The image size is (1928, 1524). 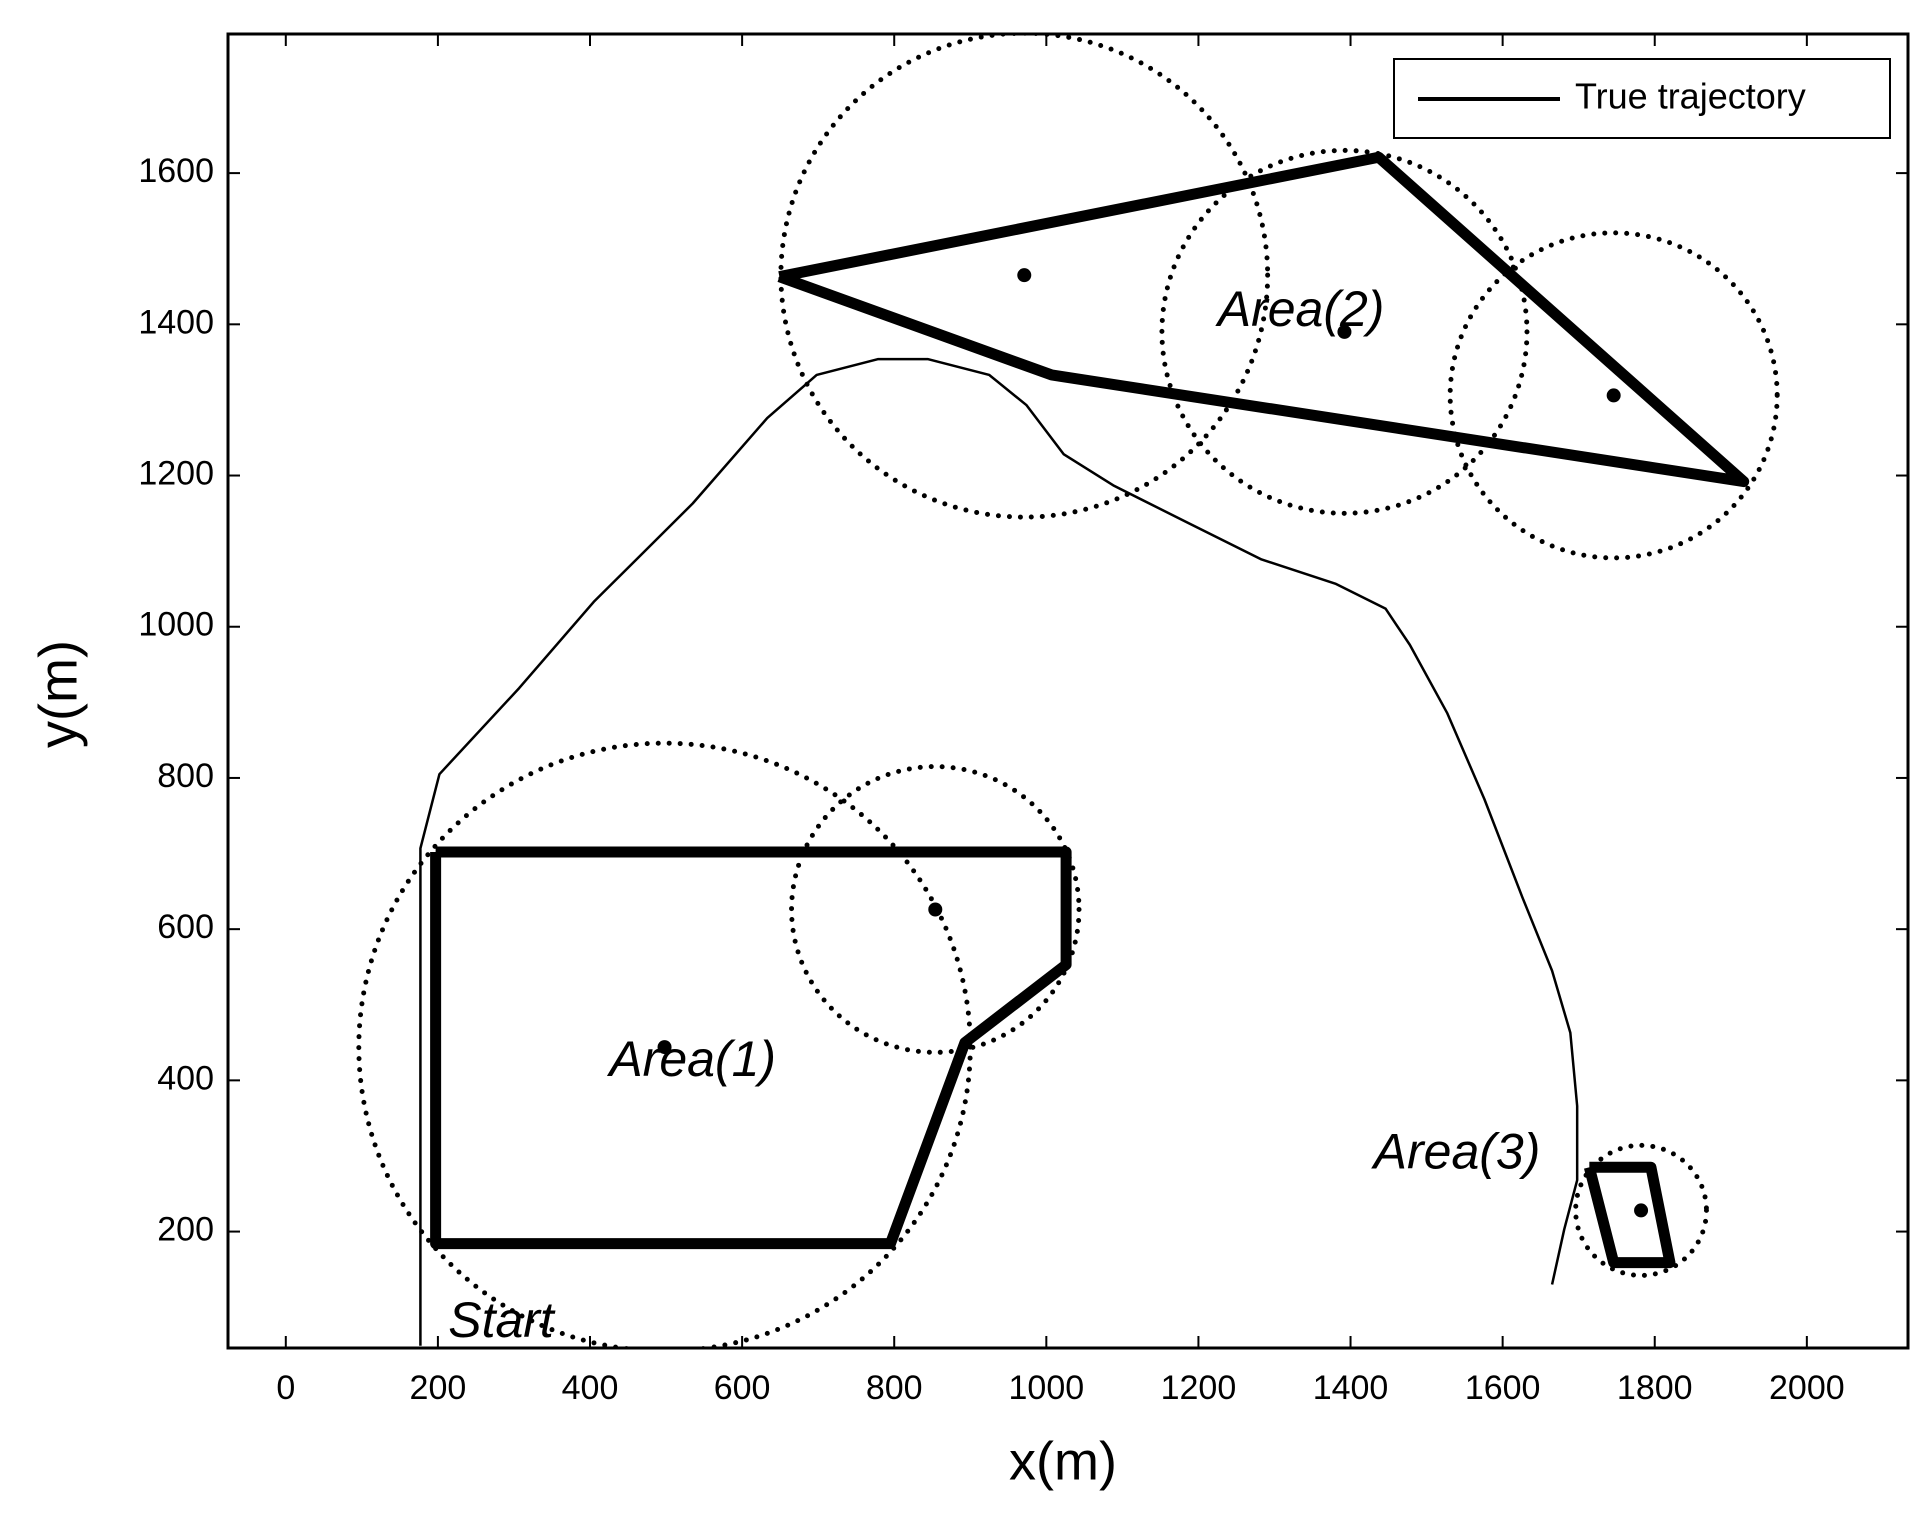 I want to click on annotation: Area(2), so click(x=1300, y=309).